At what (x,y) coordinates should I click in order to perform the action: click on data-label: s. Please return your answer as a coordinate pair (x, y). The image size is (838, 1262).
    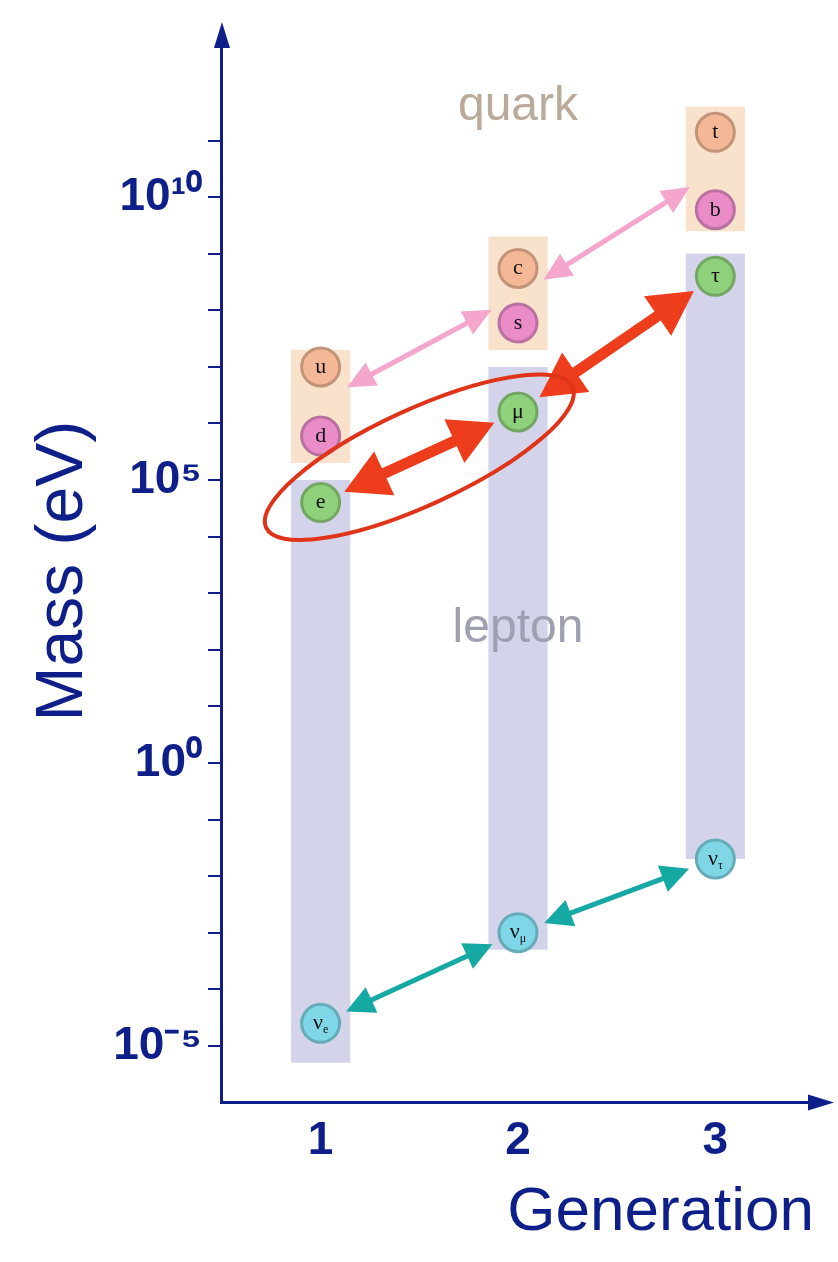
    Looking at the image, I should click on (518, 321).